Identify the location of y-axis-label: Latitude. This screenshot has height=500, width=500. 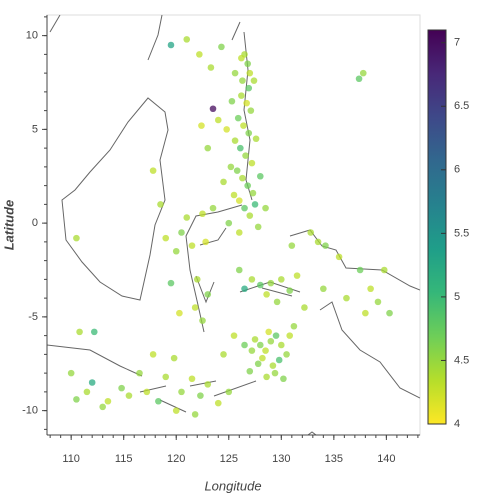
(8, 225).